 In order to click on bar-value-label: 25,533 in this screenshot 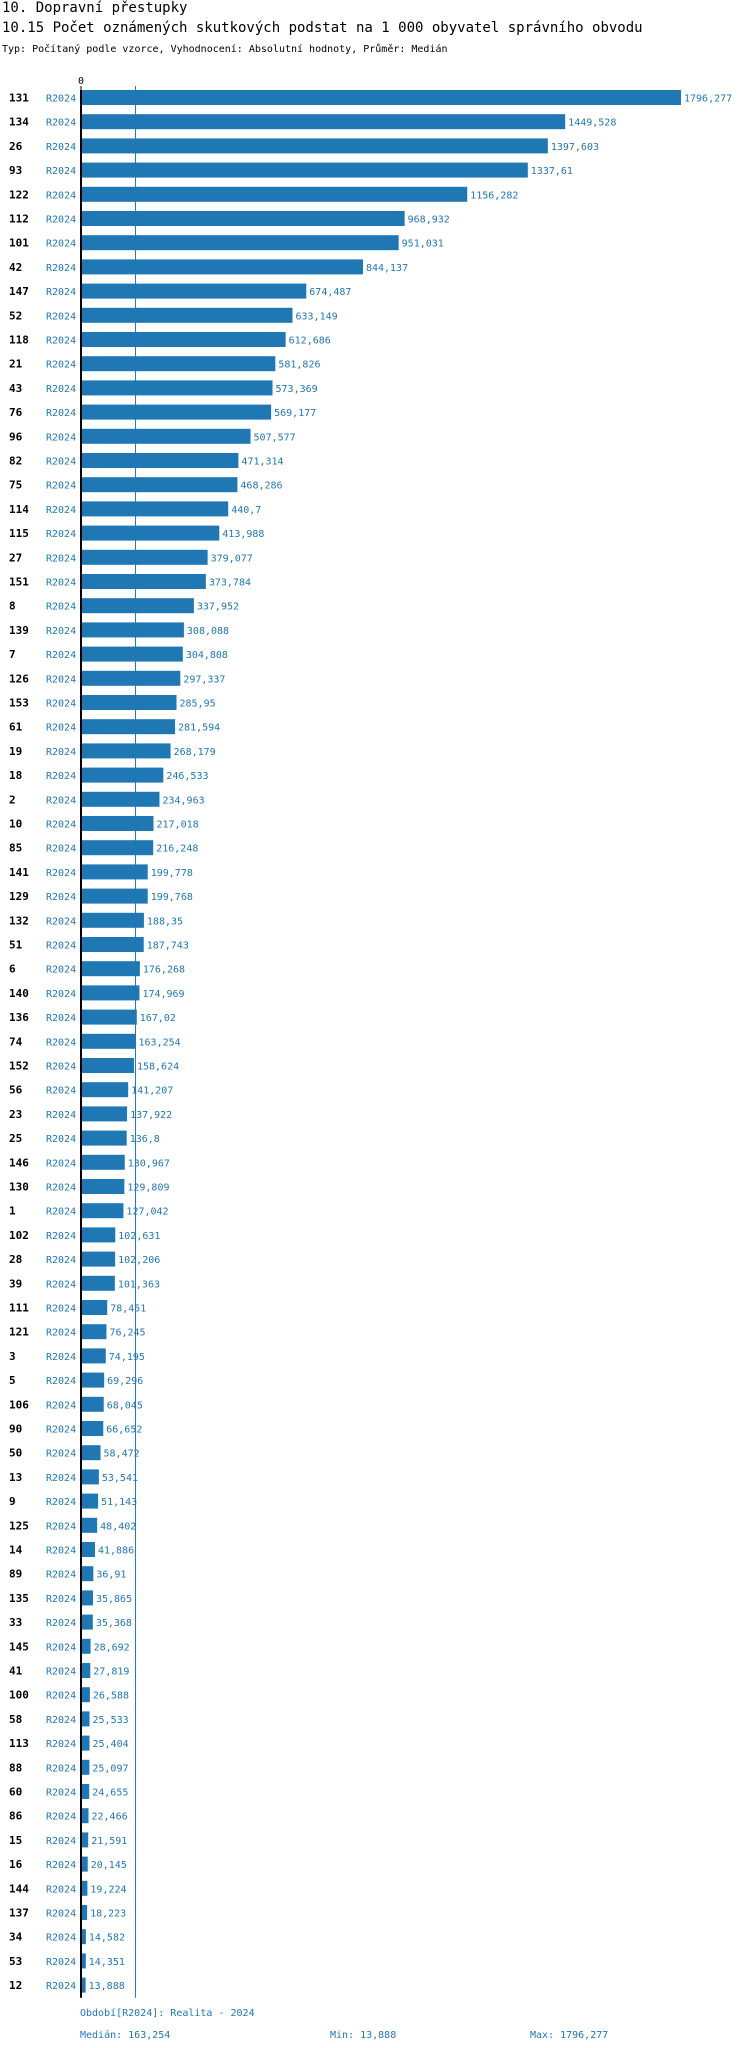, I will do `click(111, 1720)`.